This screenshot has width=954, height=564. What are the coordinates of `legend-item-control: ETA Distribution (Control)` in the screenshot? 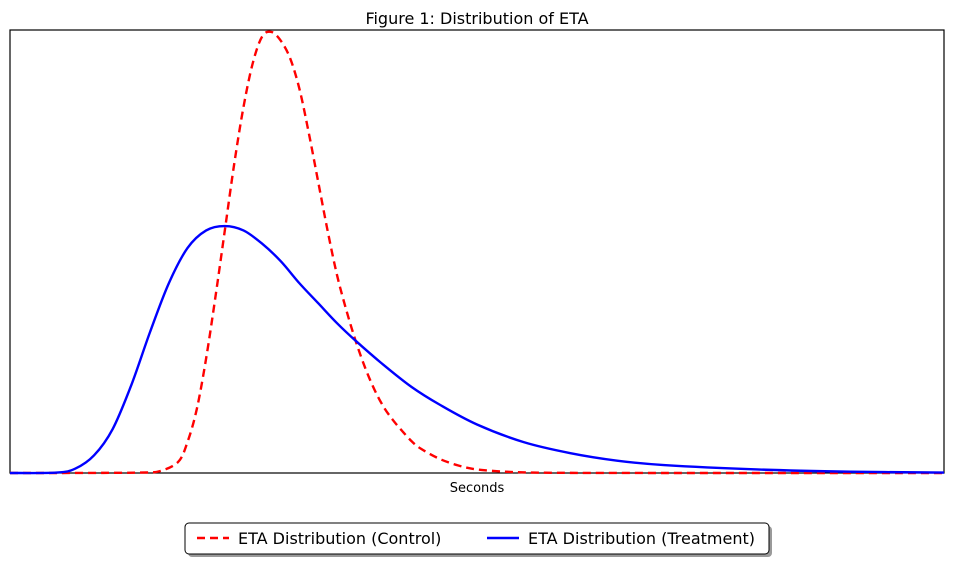 It's located at (319, 538).